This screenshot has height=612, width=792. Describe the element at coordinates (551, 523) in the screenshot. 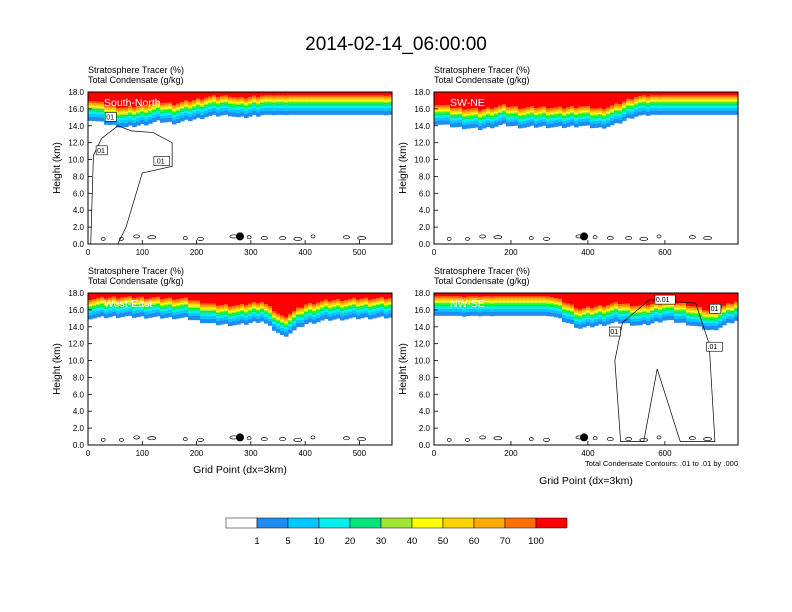

I see `legend-swatch` at that location.